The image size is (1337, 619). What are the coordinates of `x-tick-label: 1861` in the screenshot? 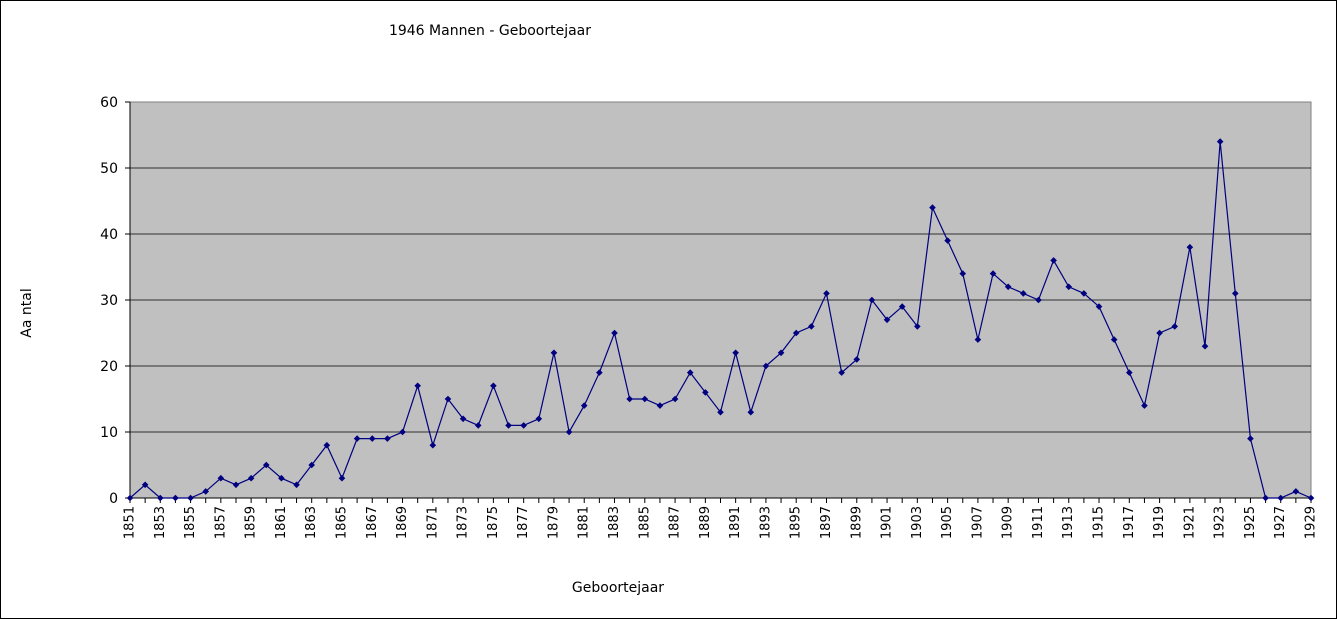 It's located at (281, 522).